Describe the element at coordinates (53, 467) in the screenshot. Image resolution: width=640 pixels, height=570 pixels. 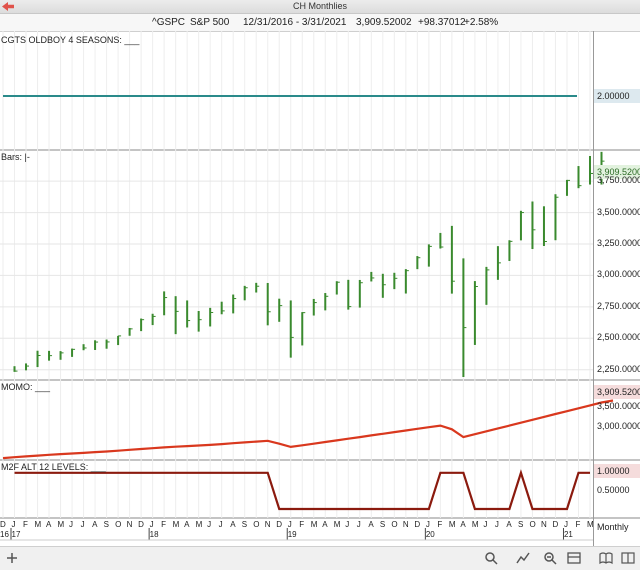
I see `m2f-panel-label: M2F ALT 12 LEVELS: ___` at that location.